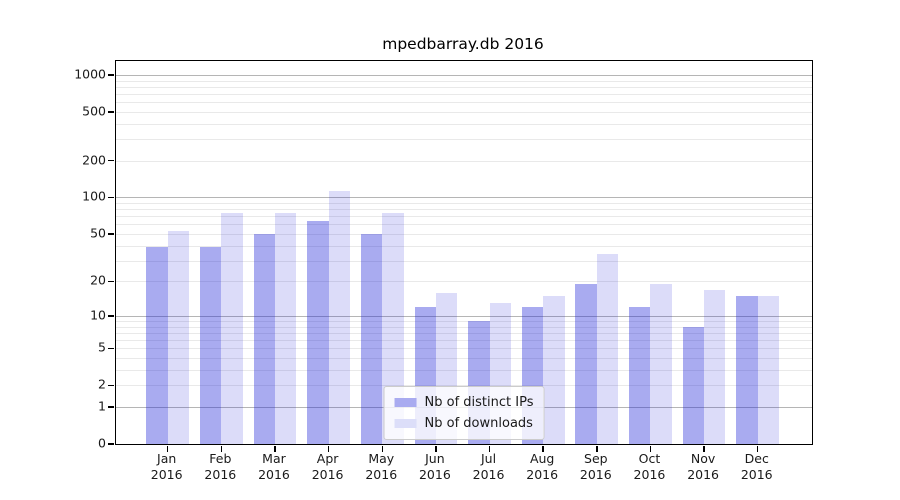  I want to click on x-label-month-feb: Feb, so click(220, 458).